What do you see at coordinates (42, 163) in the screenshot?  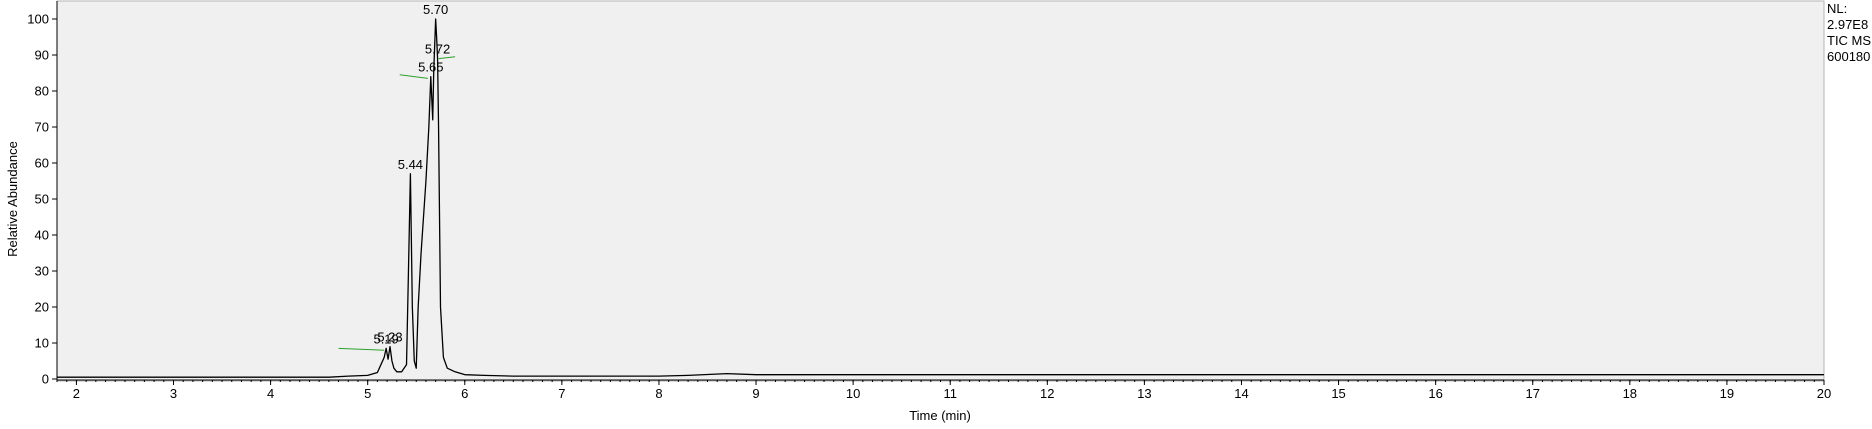 I see `y-tick-label: 60` at bounding box center [42, 163].